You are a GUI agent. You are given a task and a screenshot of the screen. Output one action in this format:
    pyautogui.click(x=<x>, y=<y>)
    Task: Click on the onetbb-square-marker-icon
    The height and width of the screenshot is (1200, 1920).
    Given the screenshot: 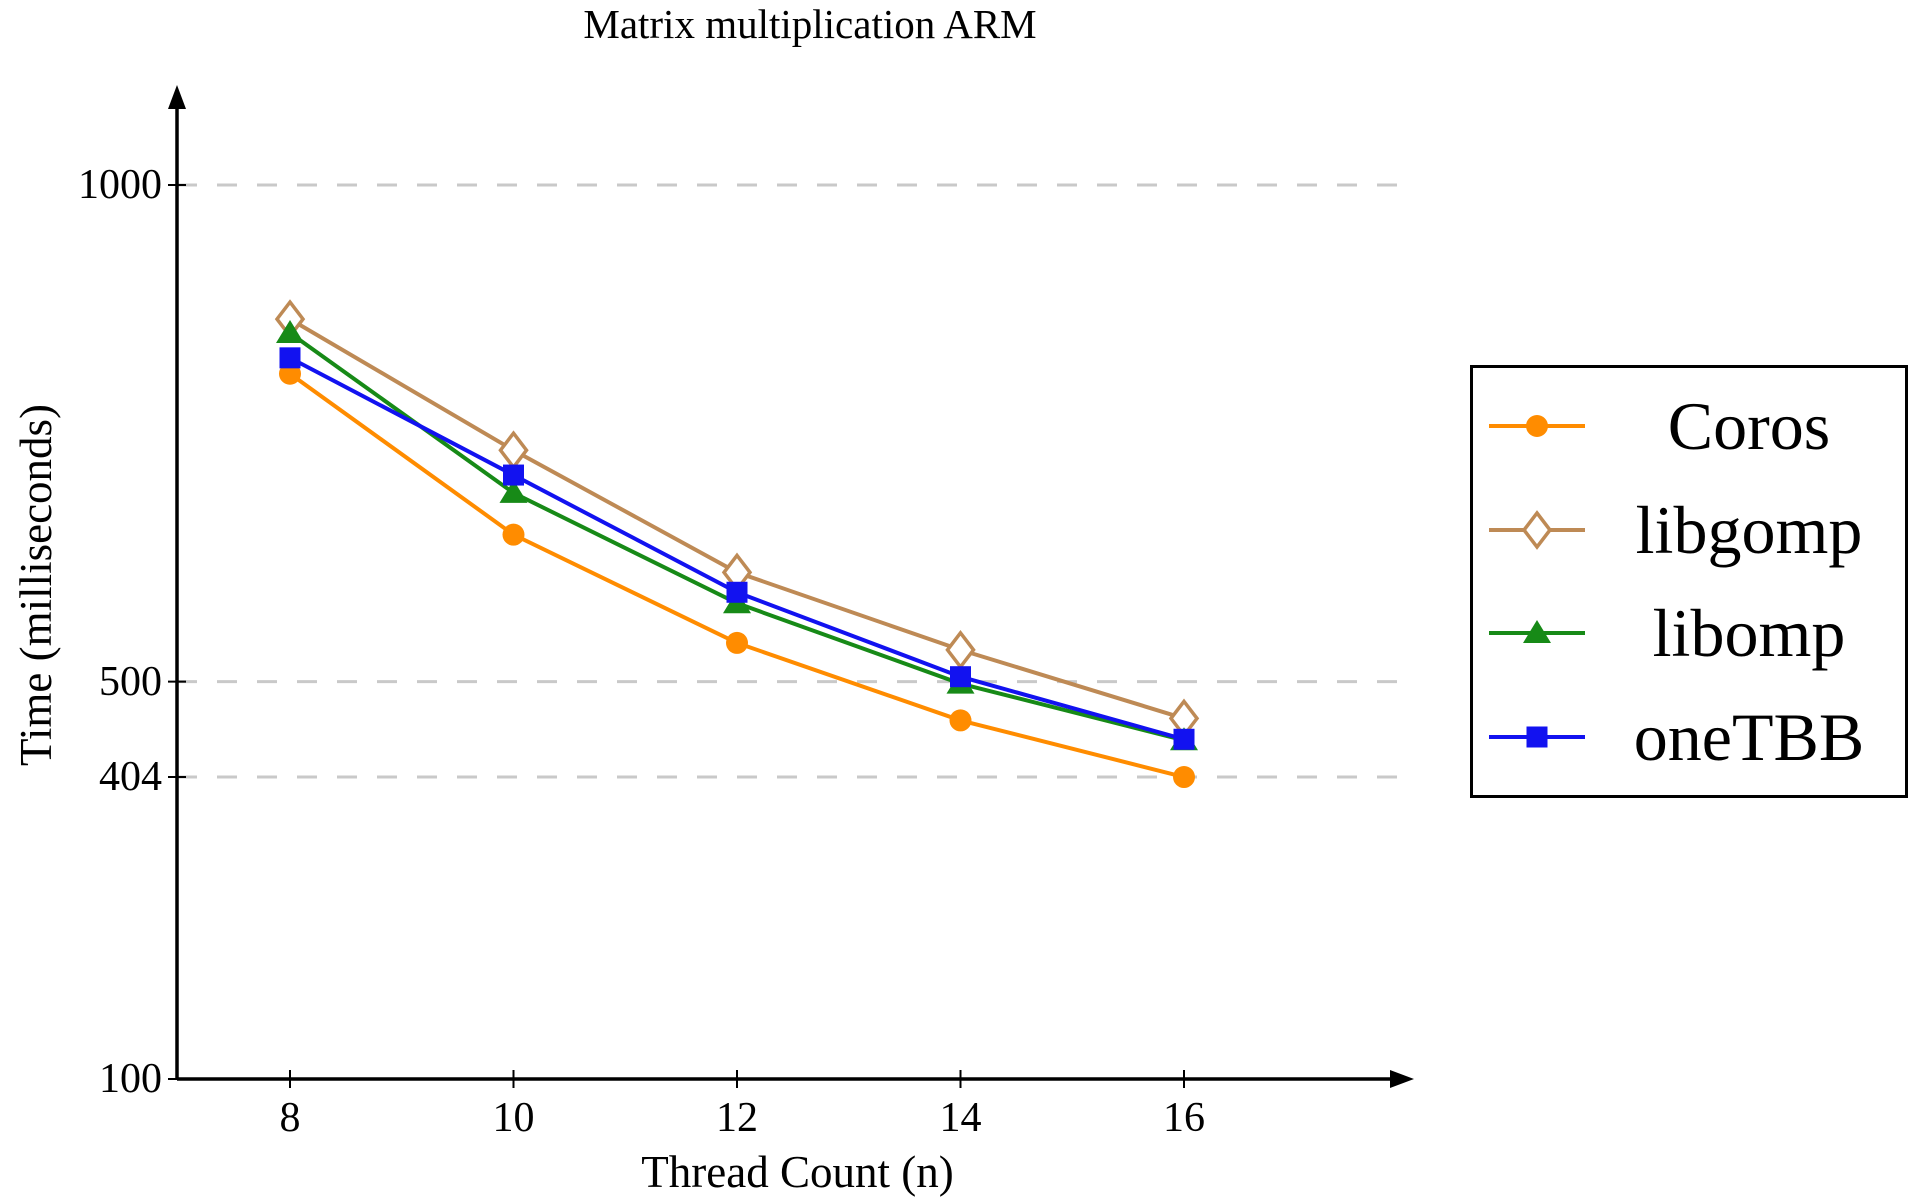 What is the action you would take?
    pyautogui.click(x=1537, y=737)
    